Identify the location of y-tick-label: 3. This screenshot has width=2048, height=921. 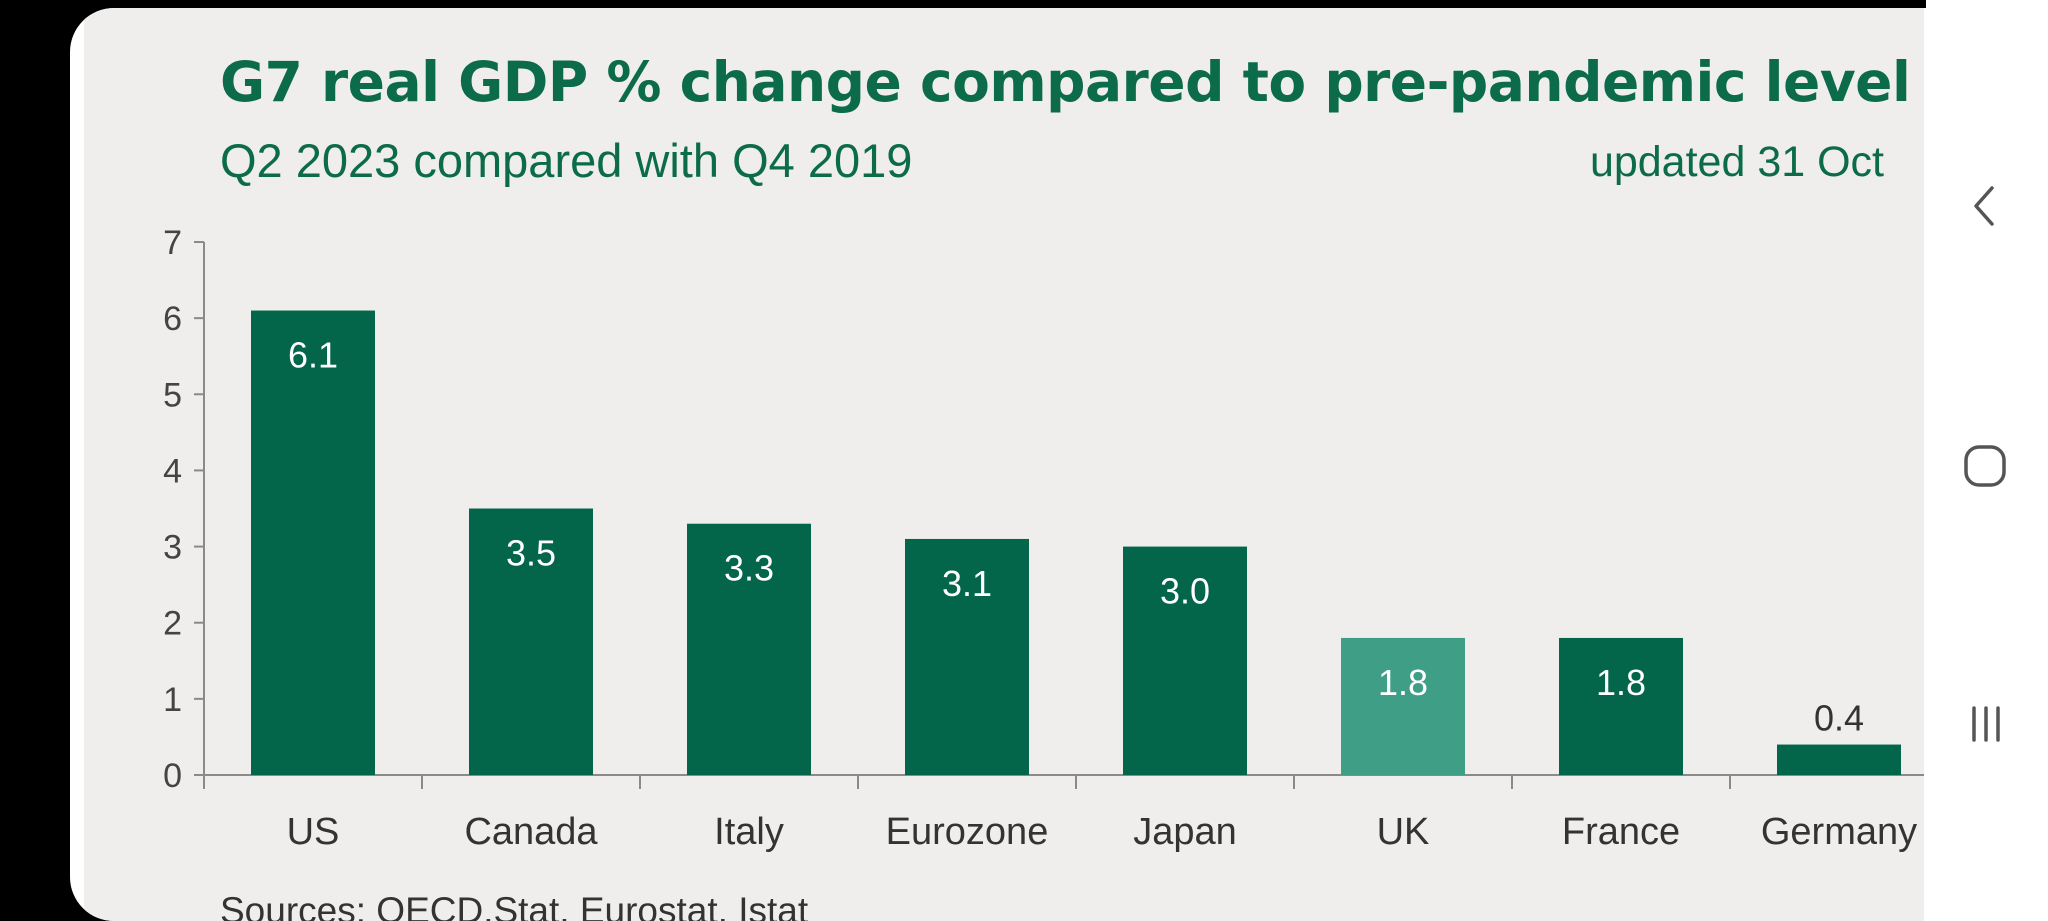
(172, 548).